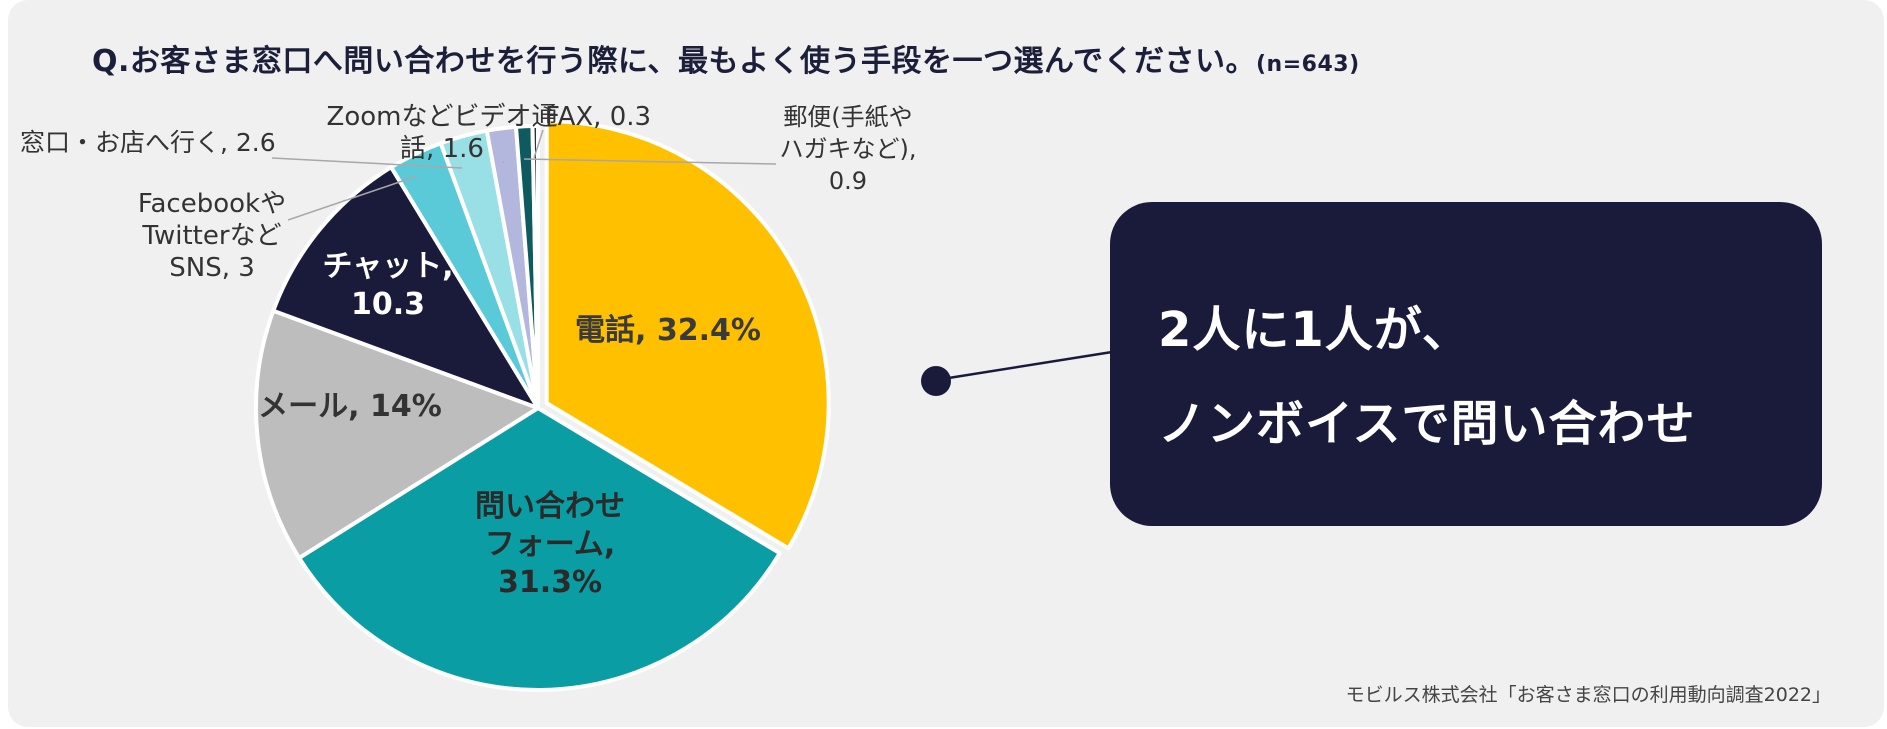 This screenshot has height=729, width=1887. Describe the element at coordinates (674, 61) in the screenshot. I see `question-text: Q.お客さま窓口へ問い合わせを行う際に、最もよく使う手段を一つ選んでください。` at that location.